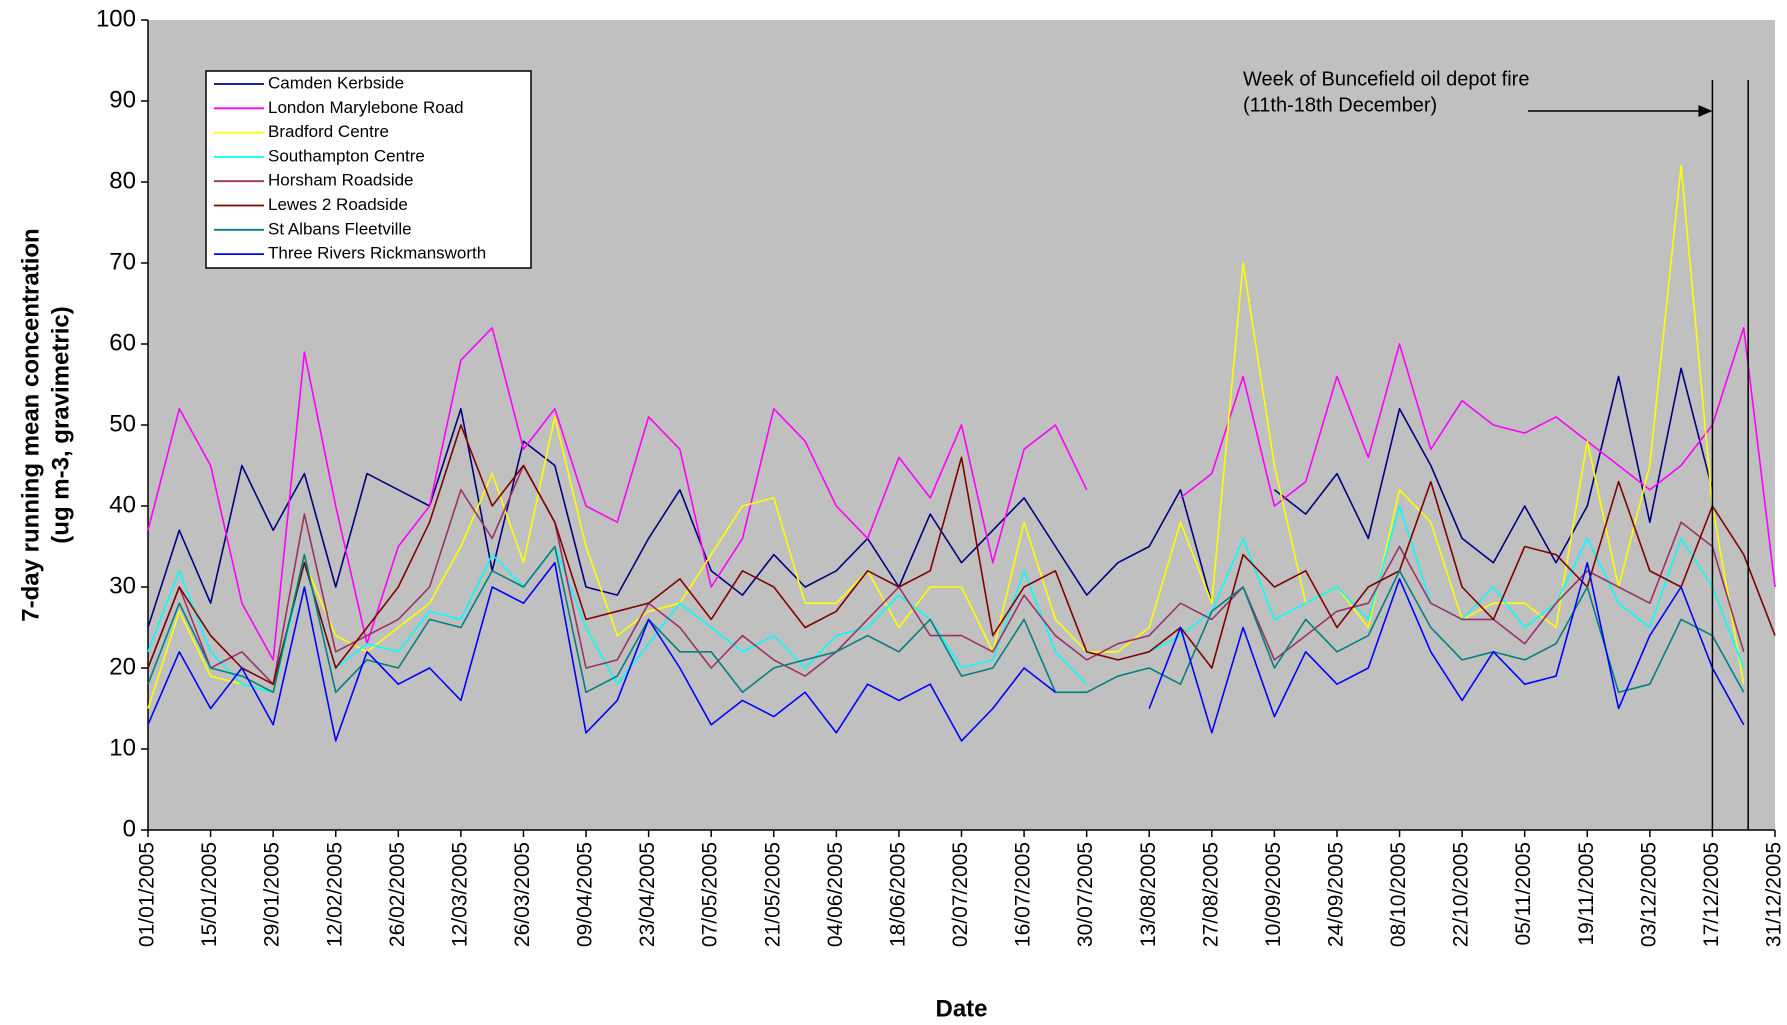 The height and width of the screenshot is (1025, 1787). Describe the element at coordinates (338, 204) in the screenshot. I see `legend-label: Lewes 2 Roadside` at that location.